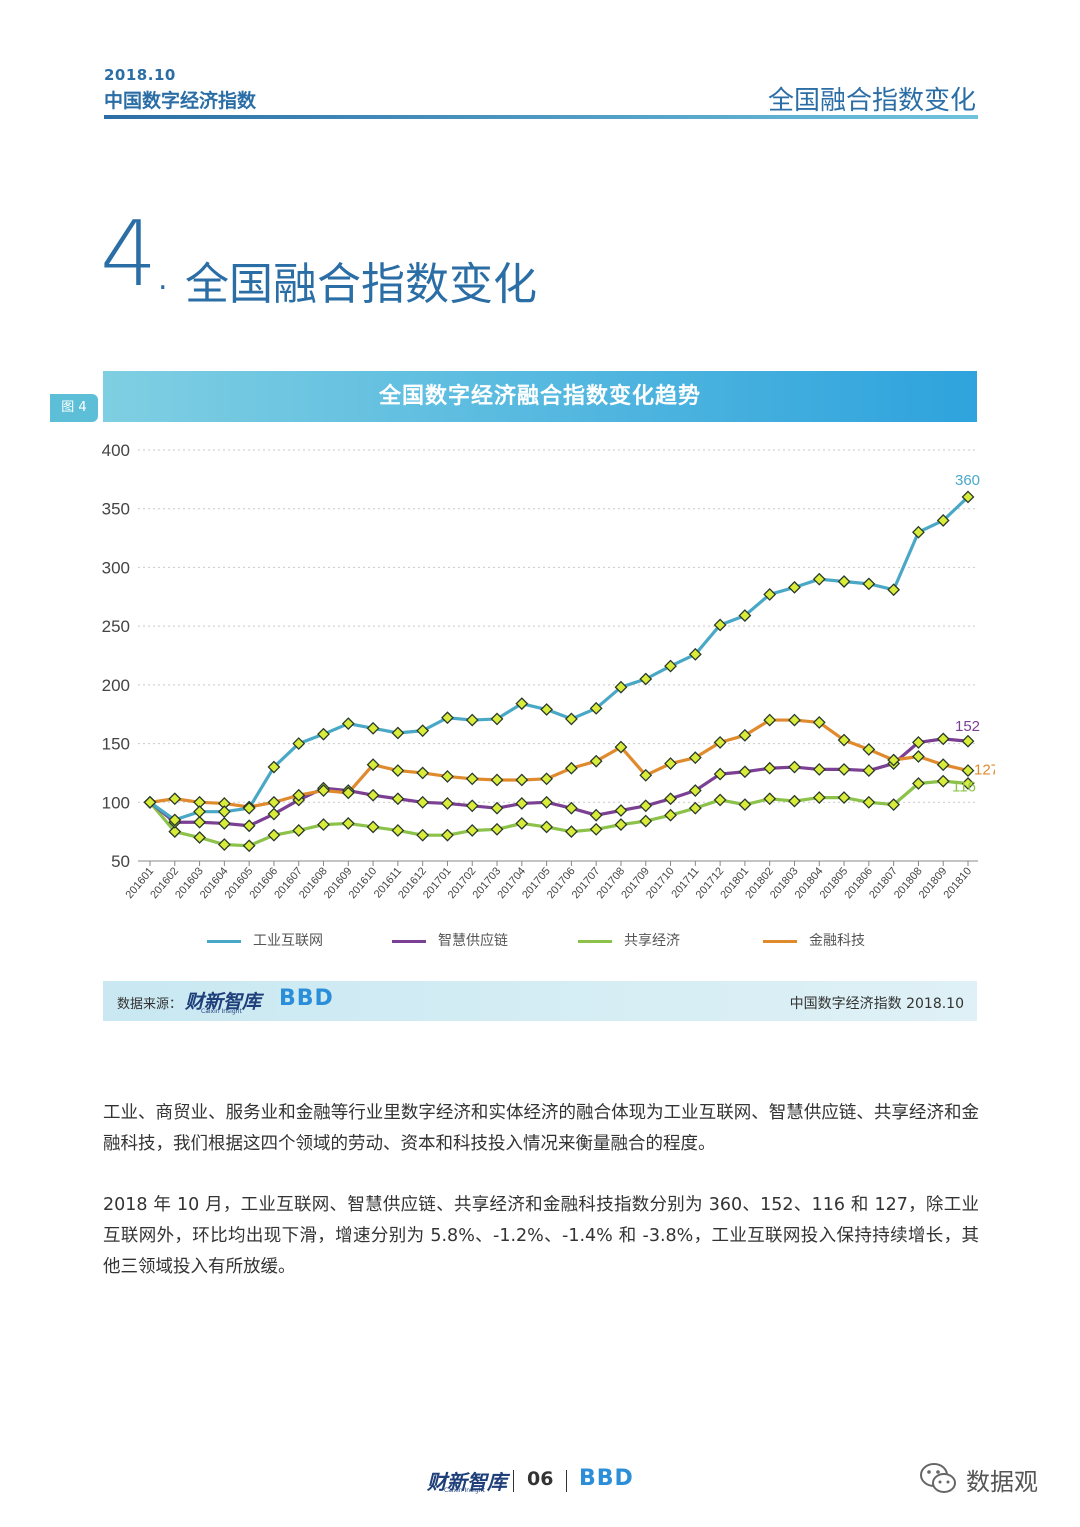 Image resolution: width=1080 pixels, height=1527 pixels. Describe the element at coordinates (116, 685) in the screenshot. I see `y-tick-label: 200` at that location.